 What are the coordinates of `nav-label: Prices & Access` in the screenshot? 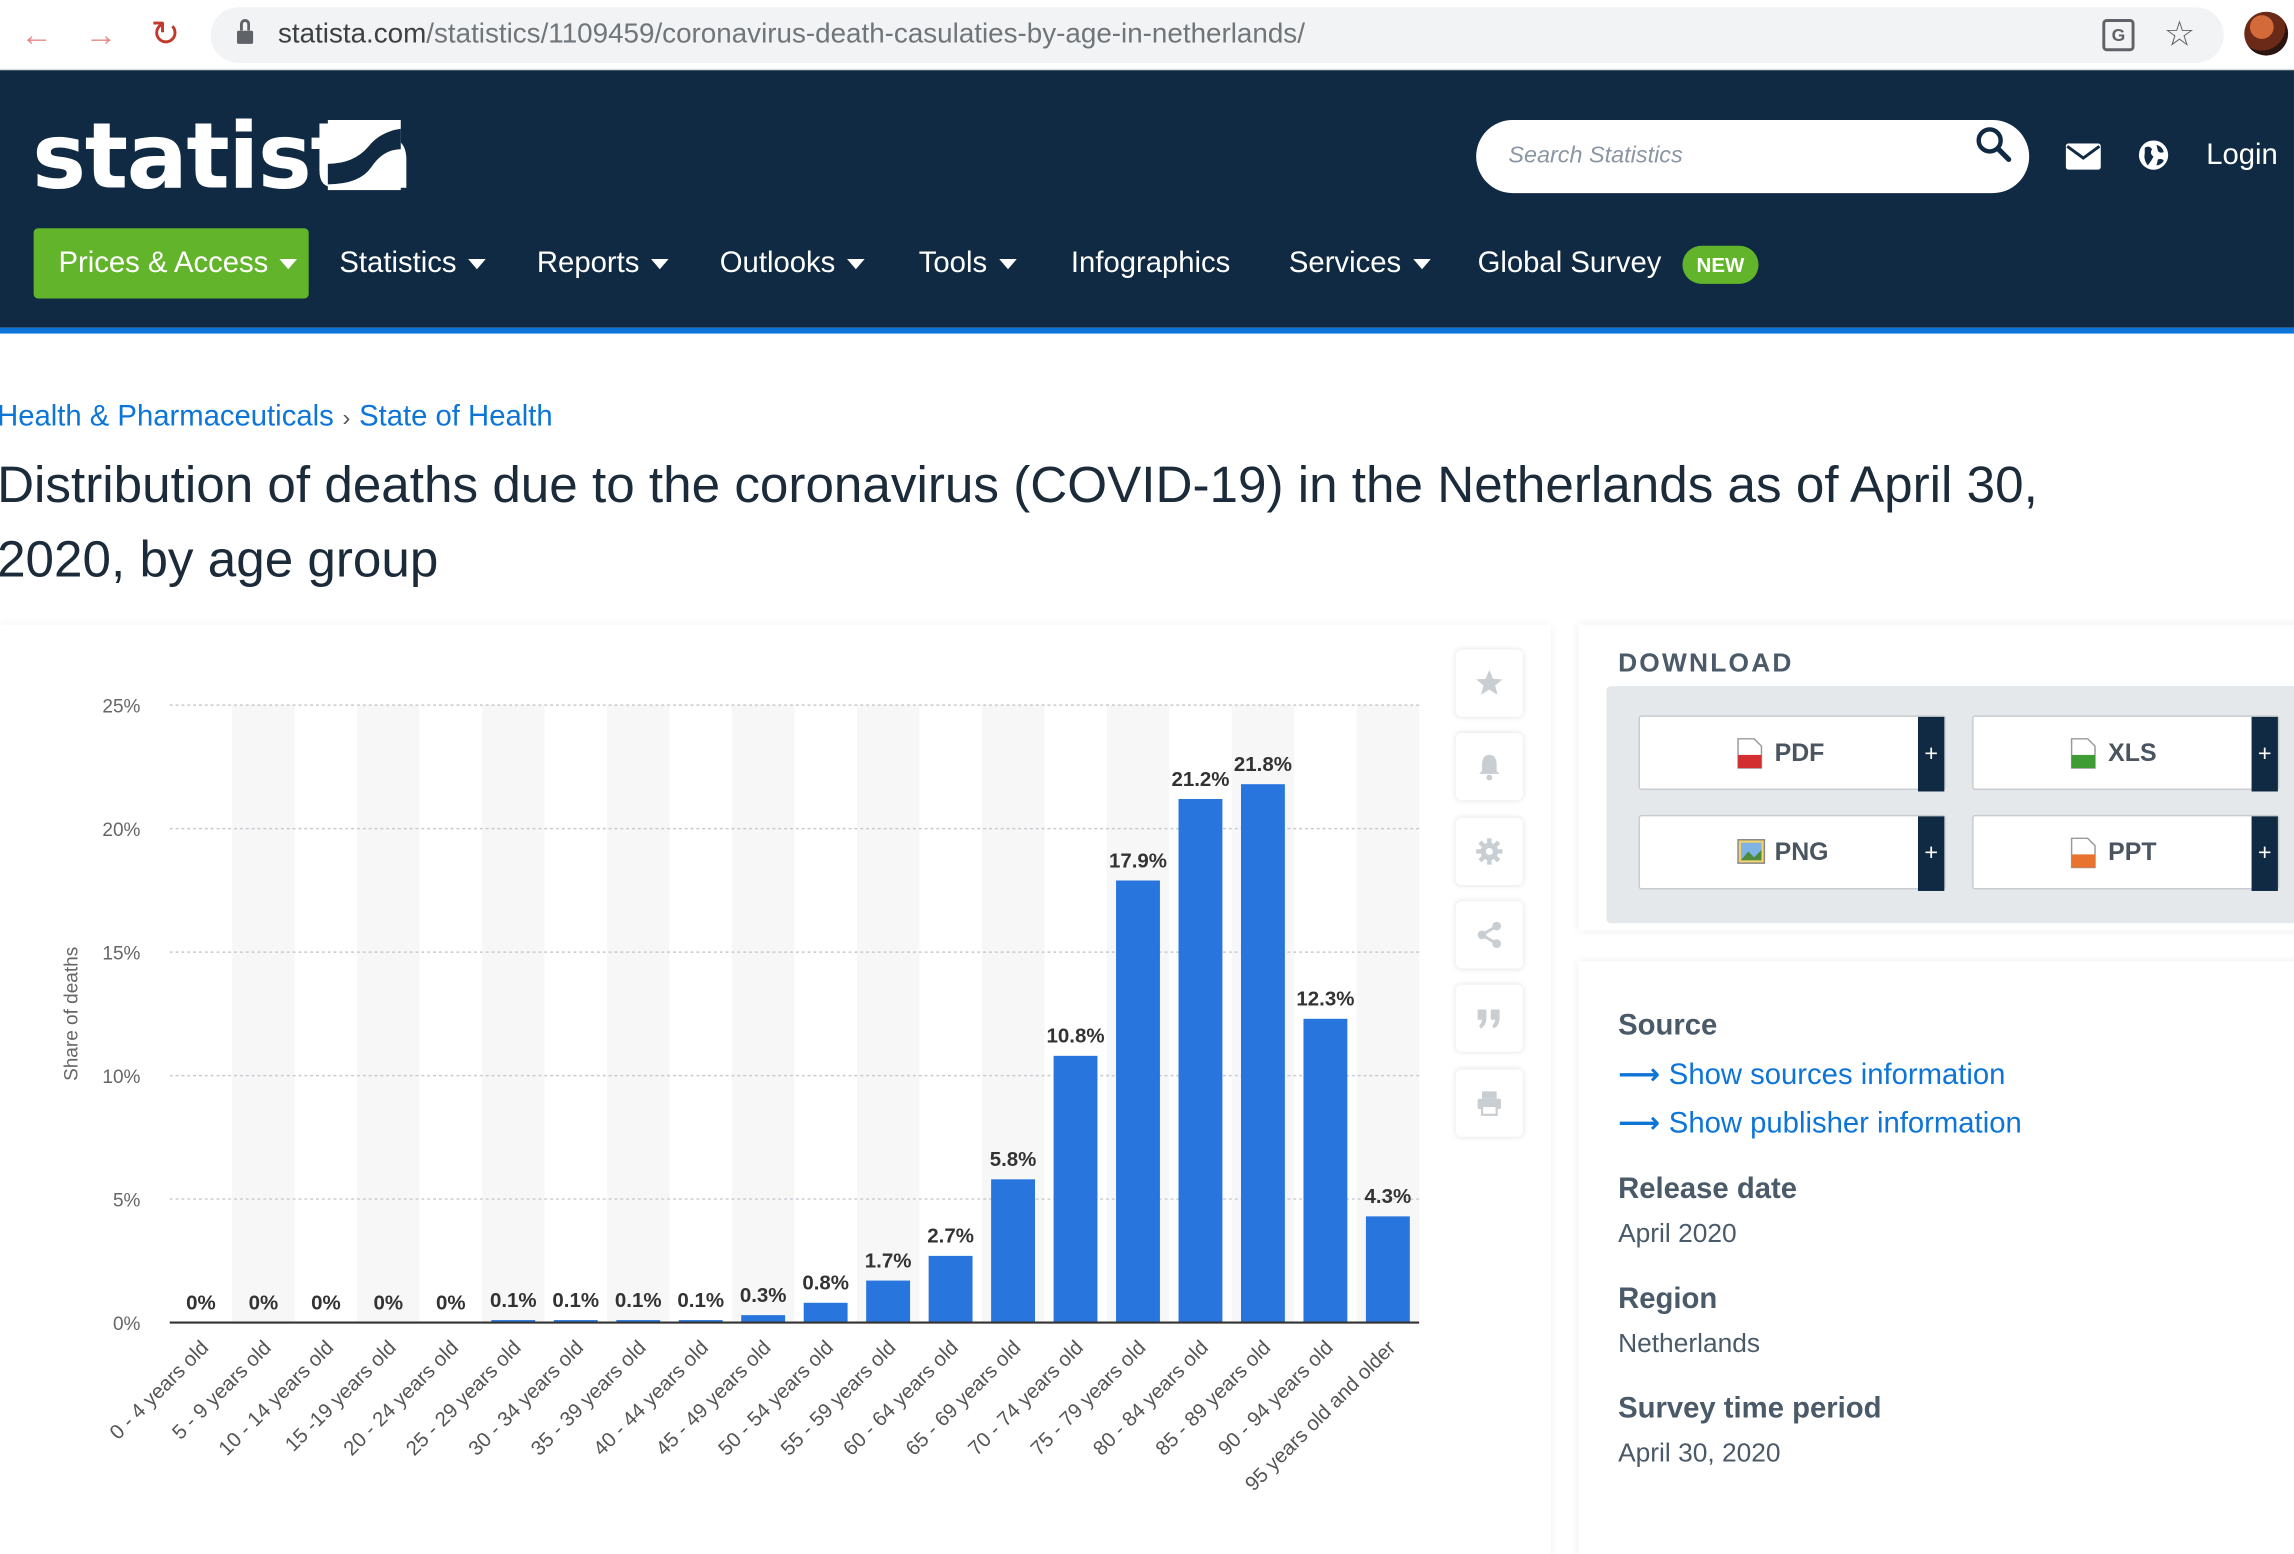 It's located at (163, 263).